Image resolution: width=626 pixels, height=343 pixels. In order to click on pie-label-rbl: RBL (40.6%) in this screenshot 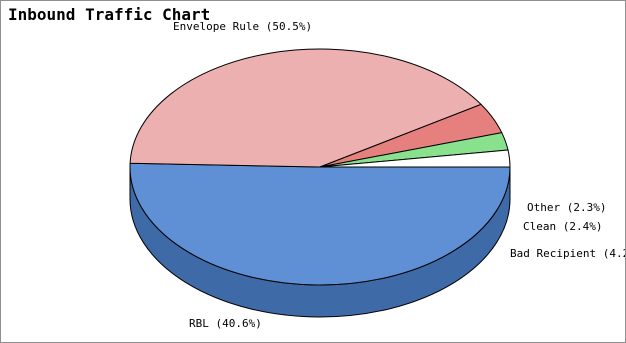, I will do `click(225, 323)`.